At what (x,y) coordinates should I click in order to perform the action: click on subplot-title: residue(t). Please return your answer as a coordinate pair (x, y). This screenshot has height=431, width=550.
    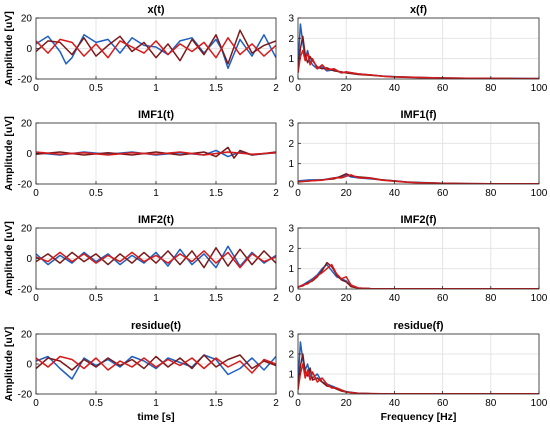
    Looking at the image, I should click on (156, 326).